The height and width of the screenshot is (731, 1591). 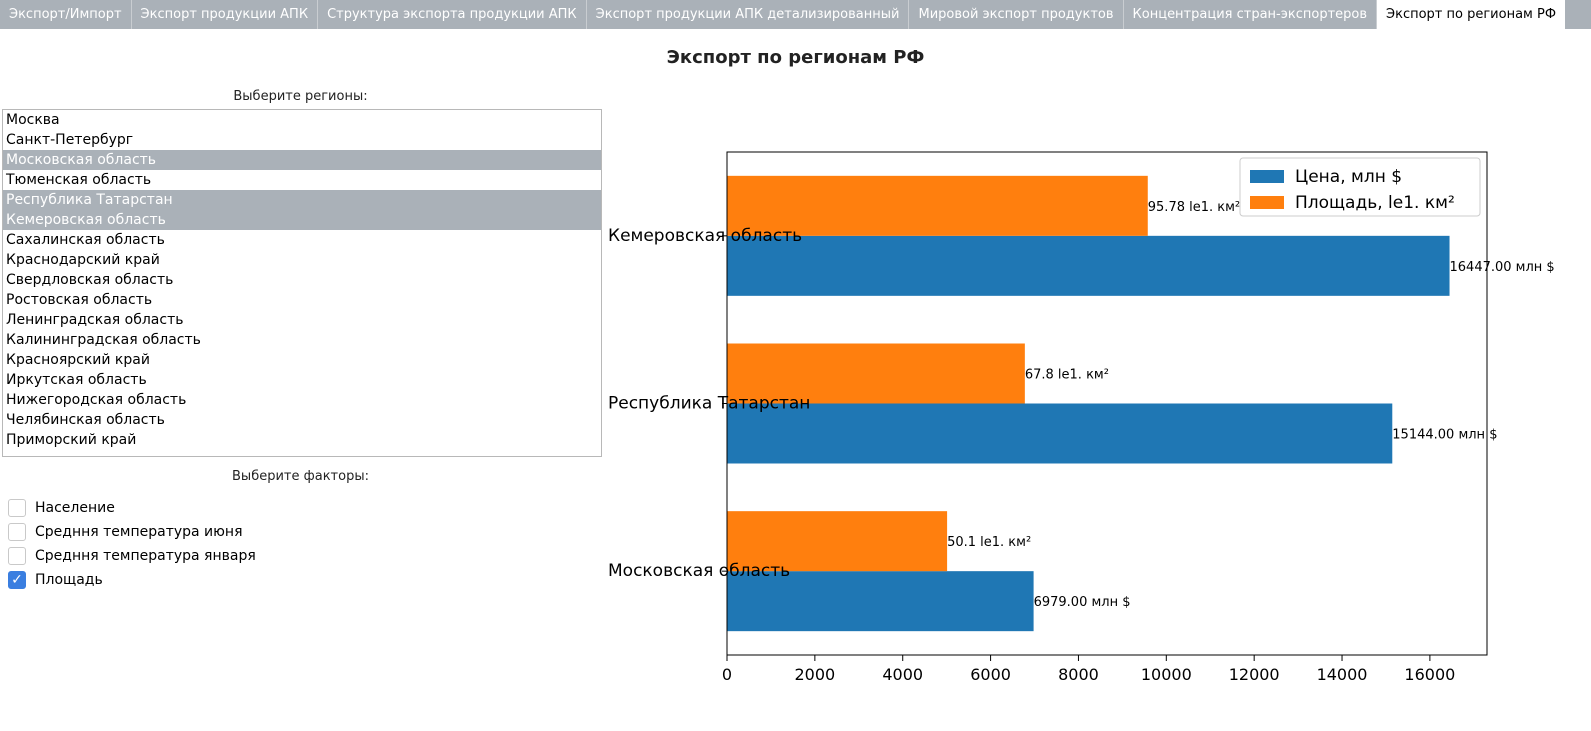 I want to click on region-list-item: Москва, so click(x=33, y=120).